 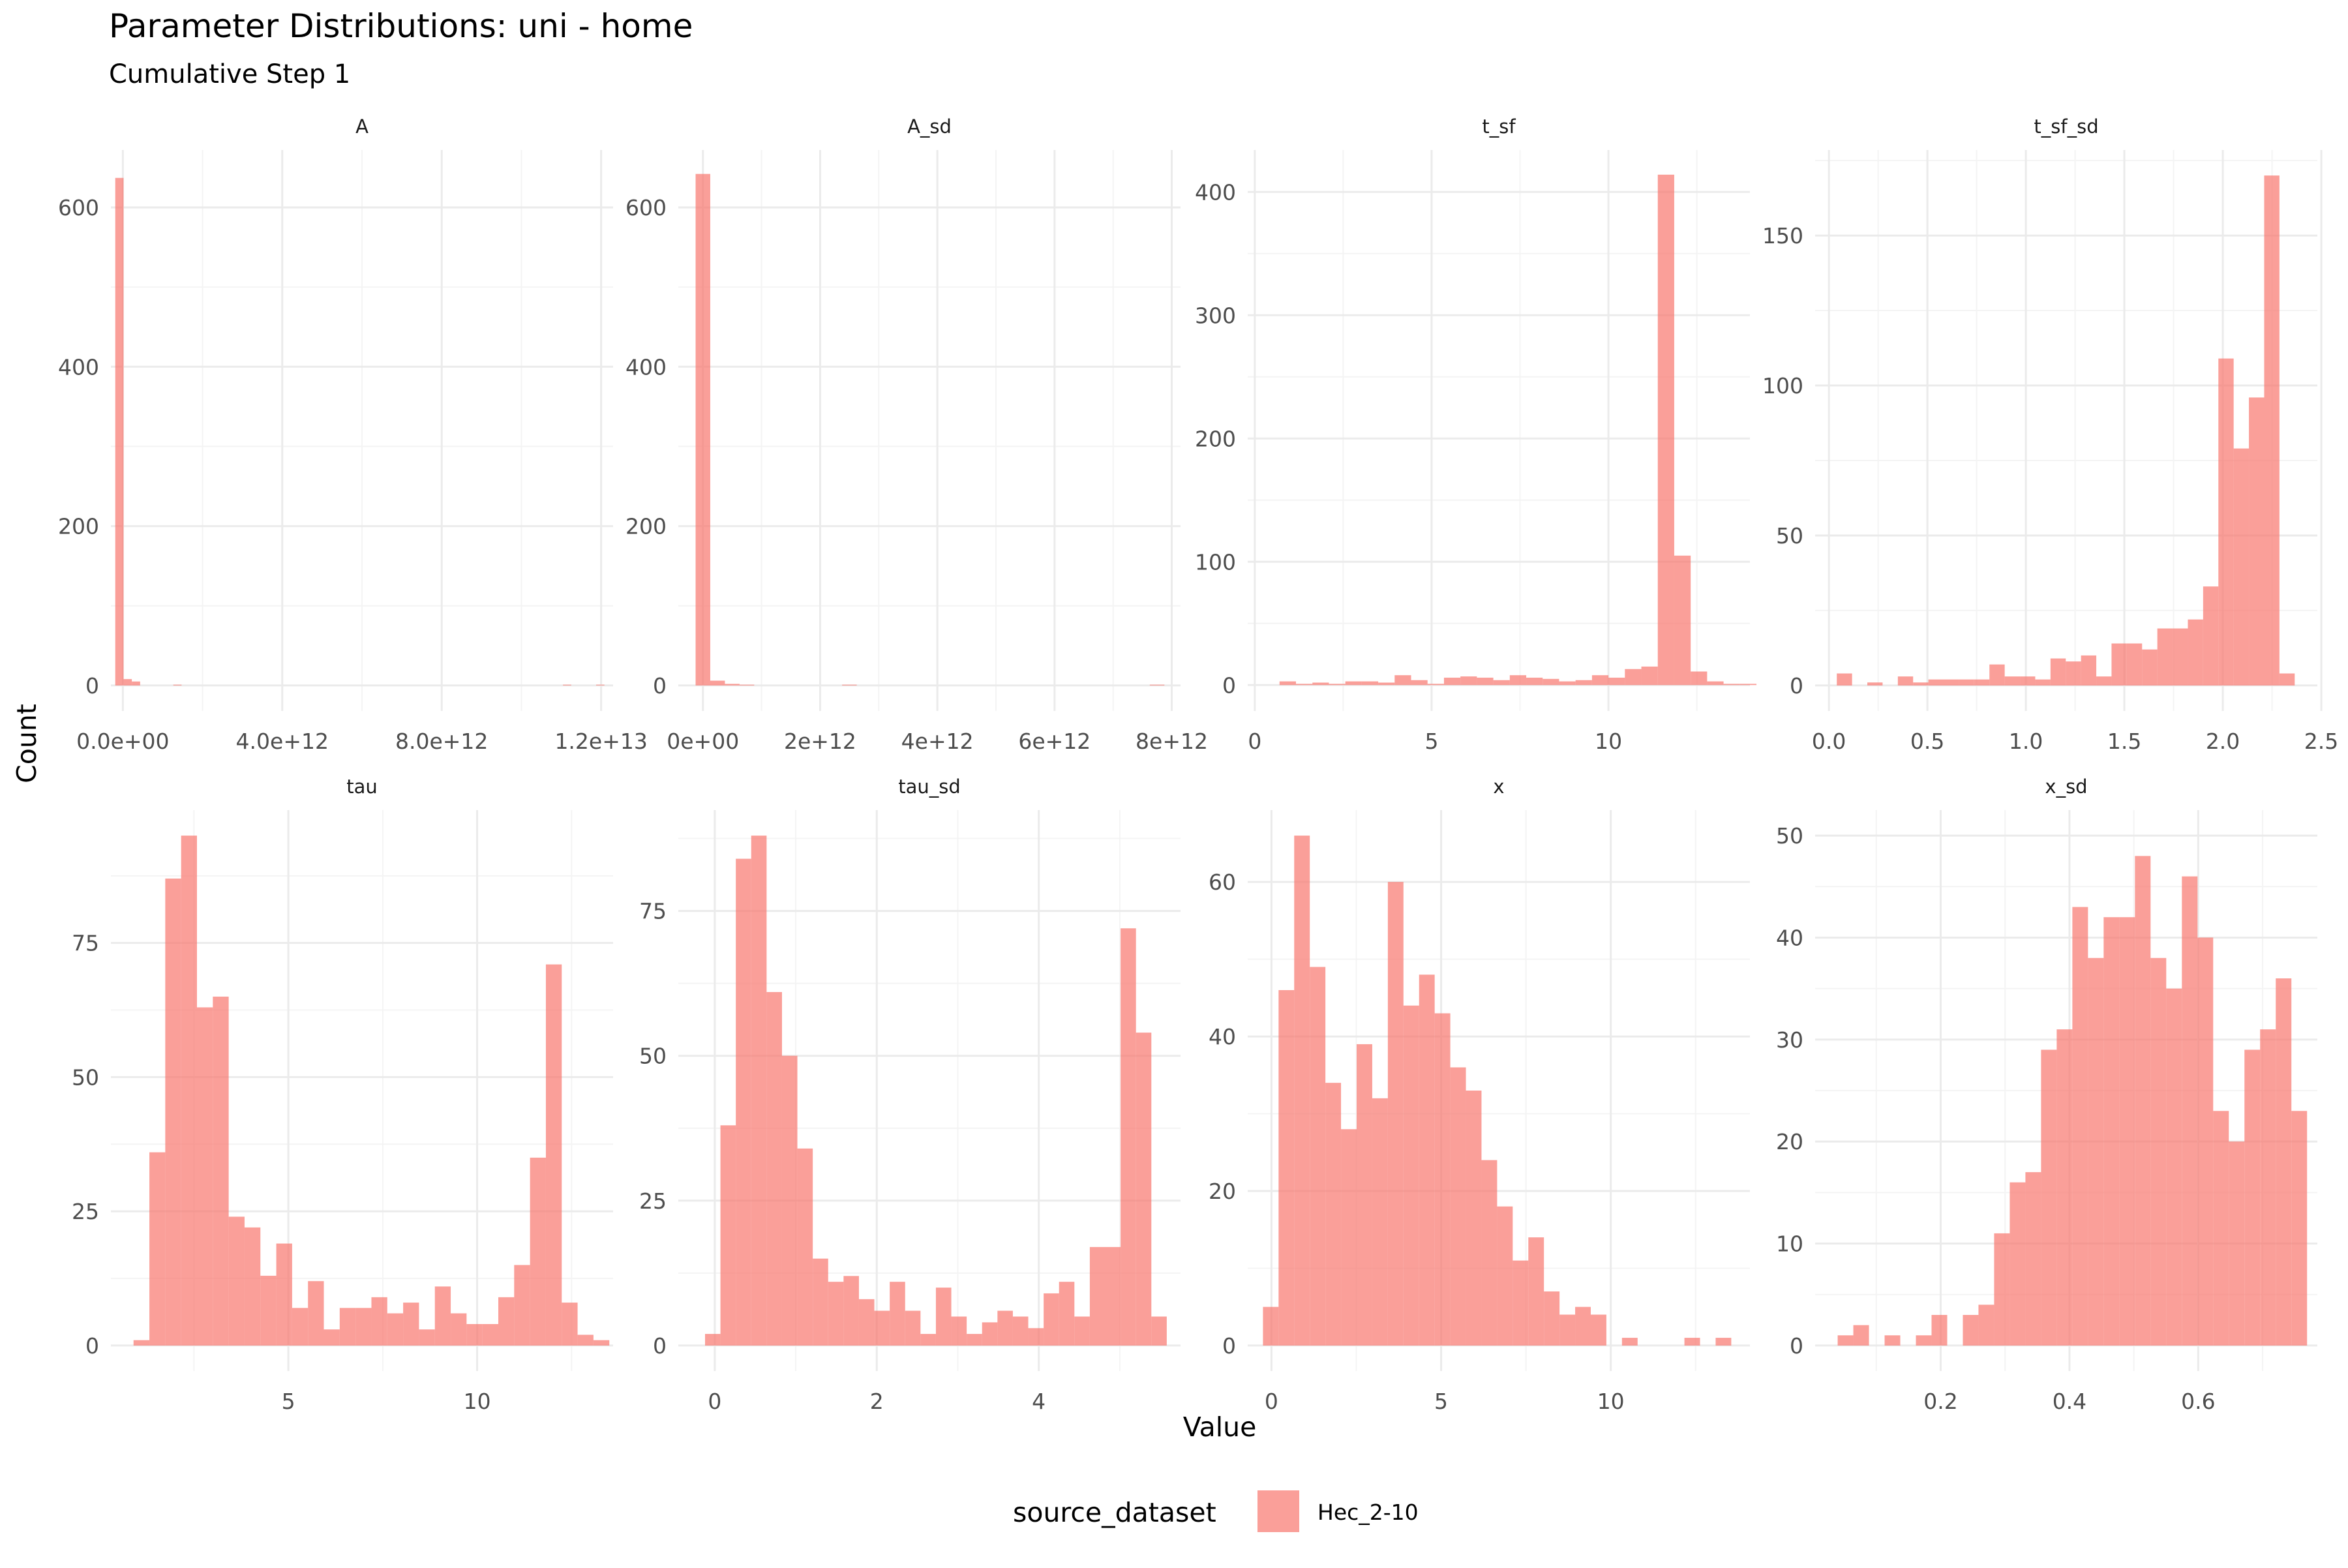 I want to click on facet-label: t_sf, so click(x=1499, y=126).